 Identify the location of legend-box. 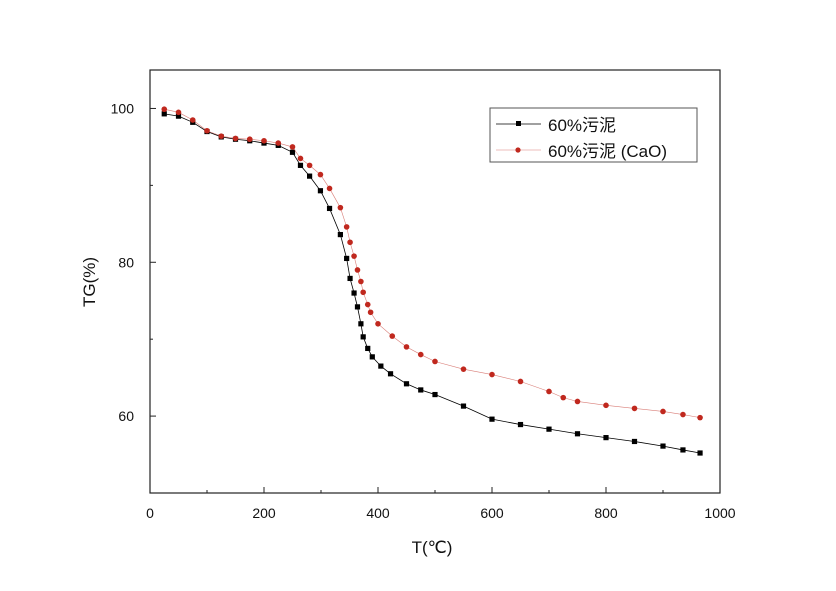
(593, 135).